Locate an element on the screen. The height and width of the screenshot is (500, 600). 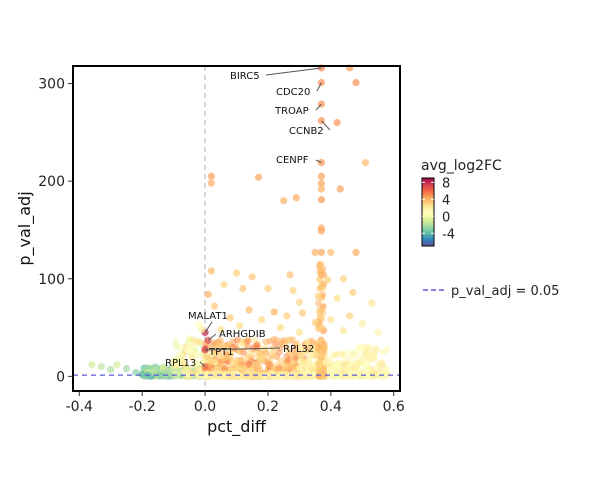
gene-label: TPT1 is located at coordinates (221, 352).